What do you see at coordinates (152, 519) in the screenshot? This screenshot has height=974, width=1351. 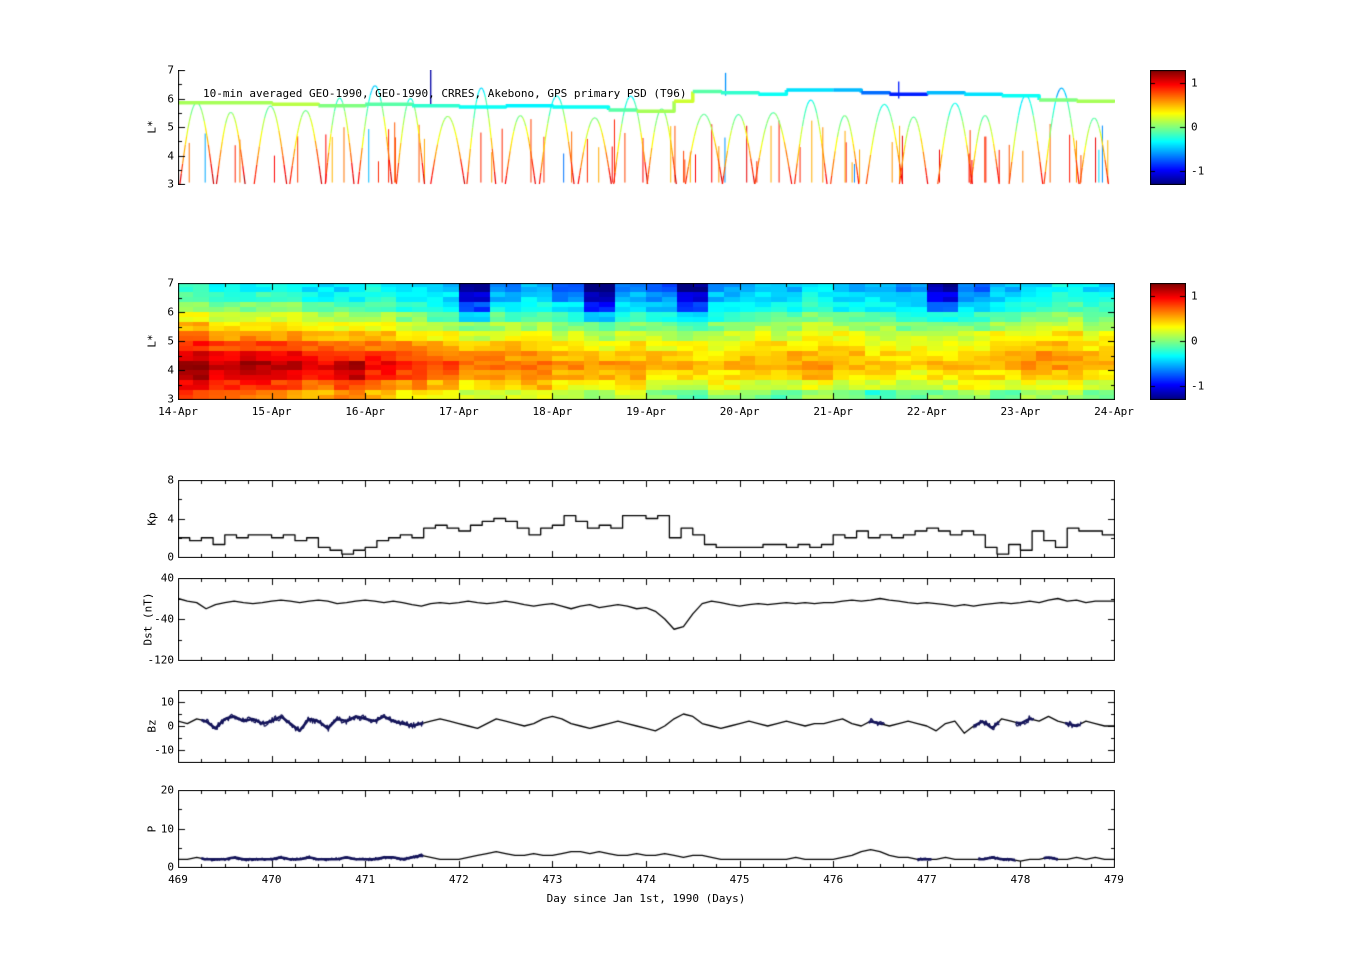 I see `kp-y-axis-label: Kp` at bounding box center [152, 519].